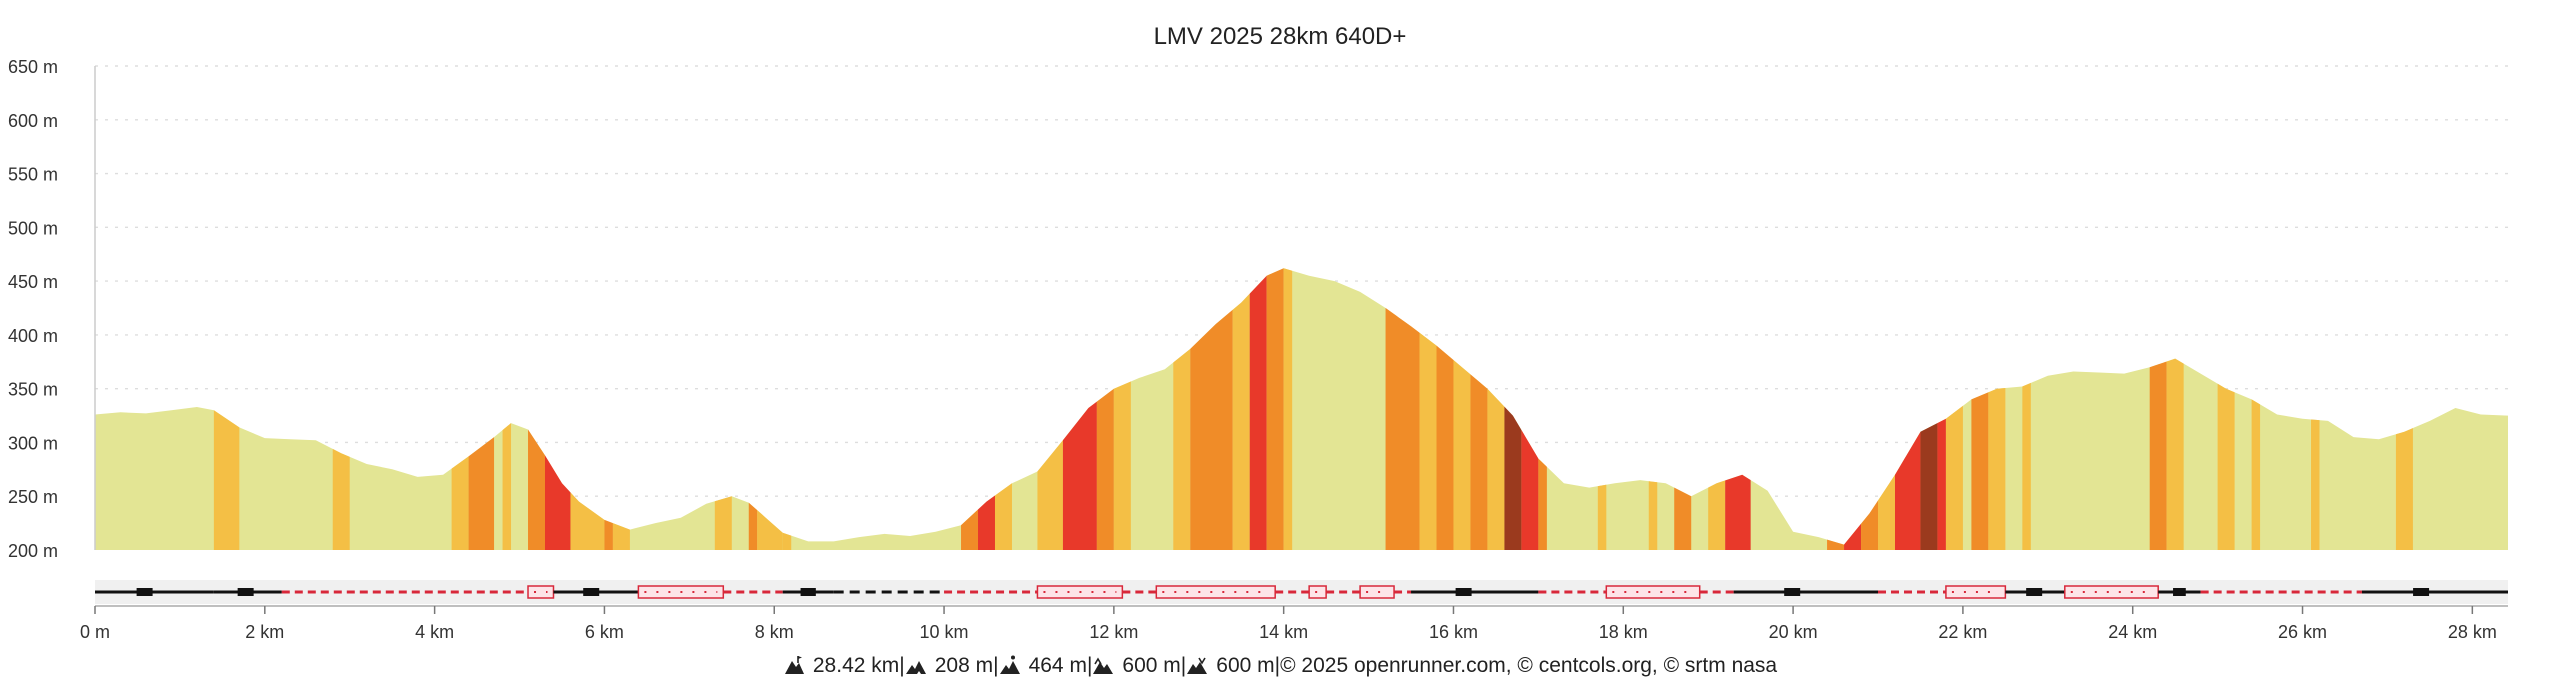 The width and height of the screenshot is (2560, 683). I want to click on min-altitude-stat: 208 m, so click(949, 666).